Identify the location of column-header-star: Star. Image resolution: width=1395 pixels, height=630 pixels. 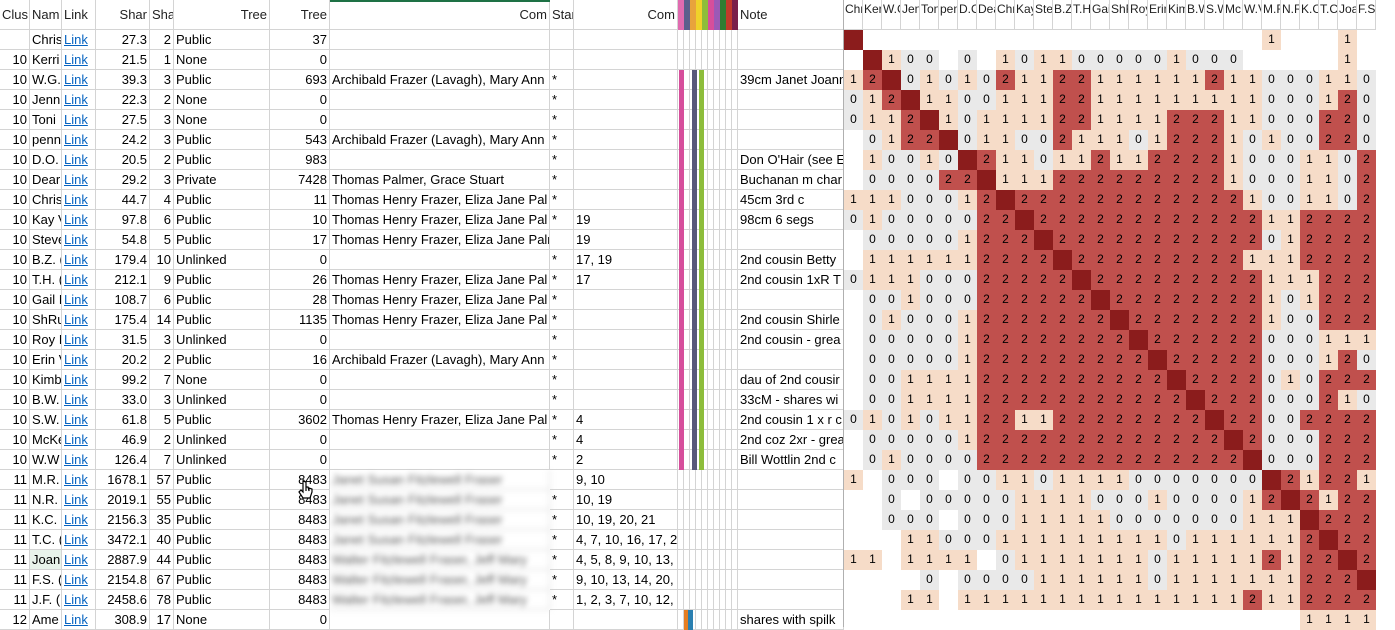
(562, 15).